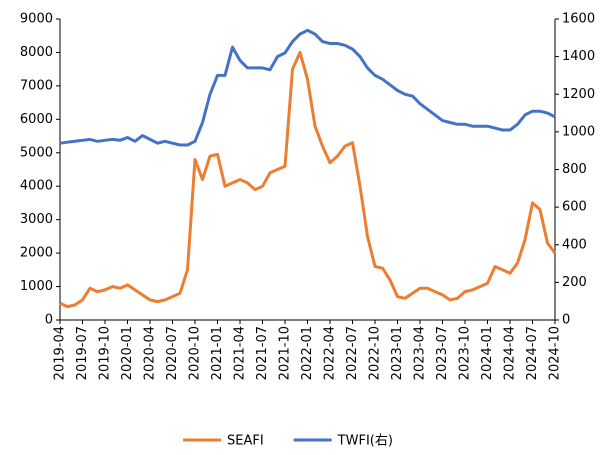 This screenshot has height=455, width=608. What do you see at coordinates (240, 353) in the screenshot?
I see `x-tick-label: 2021-04` at bounding box center [240, 353].